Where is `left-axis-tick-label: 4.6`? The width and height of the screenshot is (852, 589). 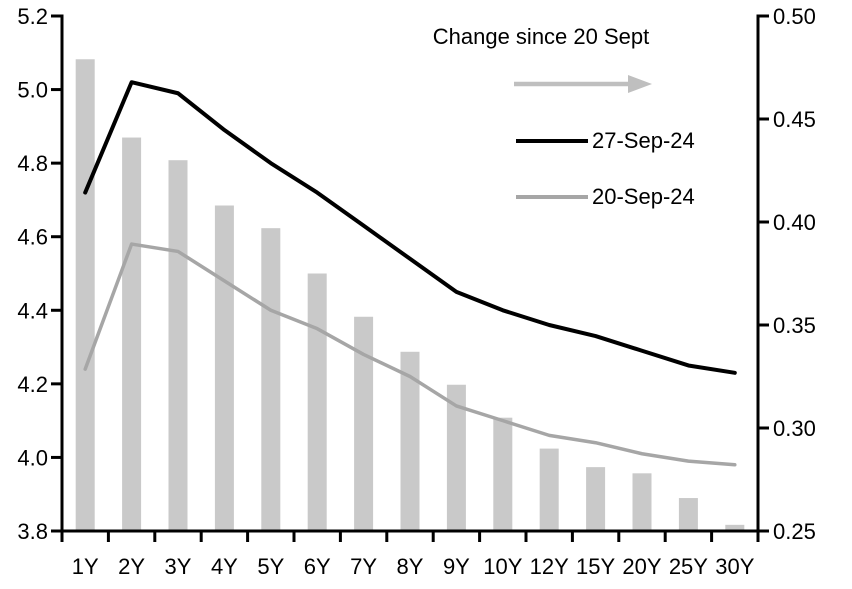
left-axis-tick-label: 4.6 is located at coordinates (32, 237).